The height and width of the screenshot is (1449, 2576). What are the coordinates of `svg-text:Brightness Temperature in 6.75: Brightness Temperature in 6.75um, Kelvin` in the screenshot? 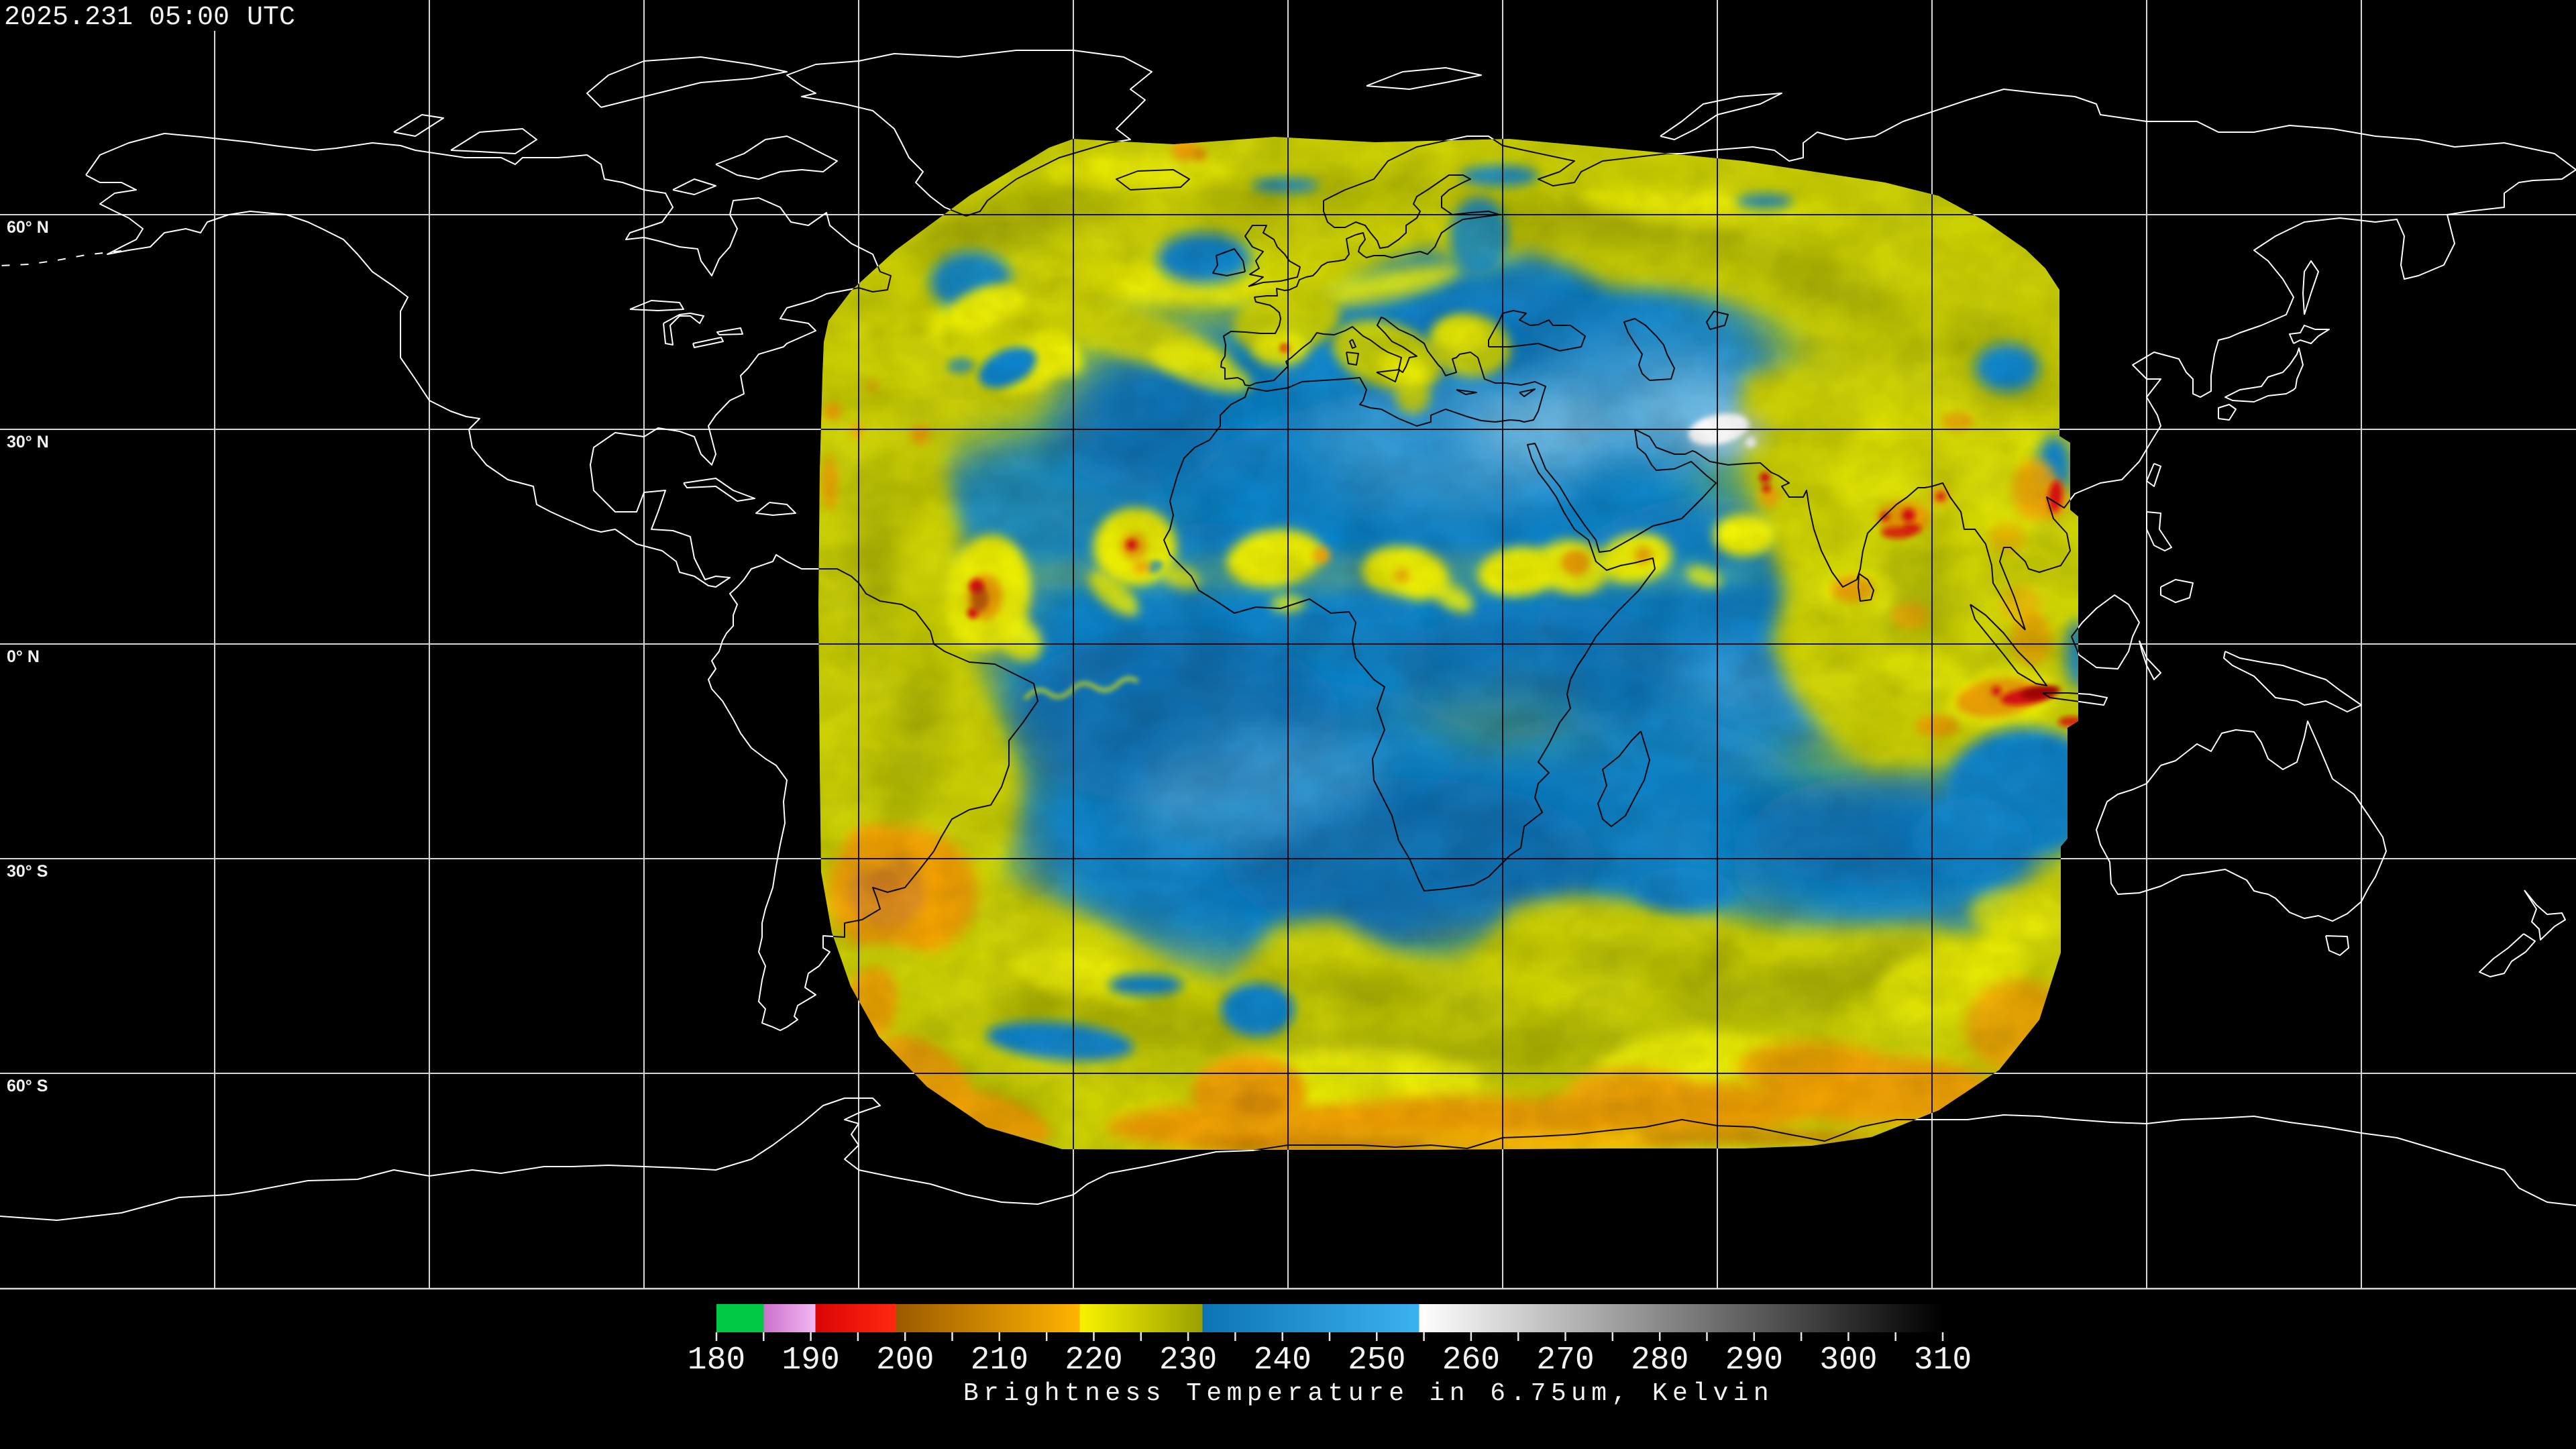 It's located at (1368, 1393).